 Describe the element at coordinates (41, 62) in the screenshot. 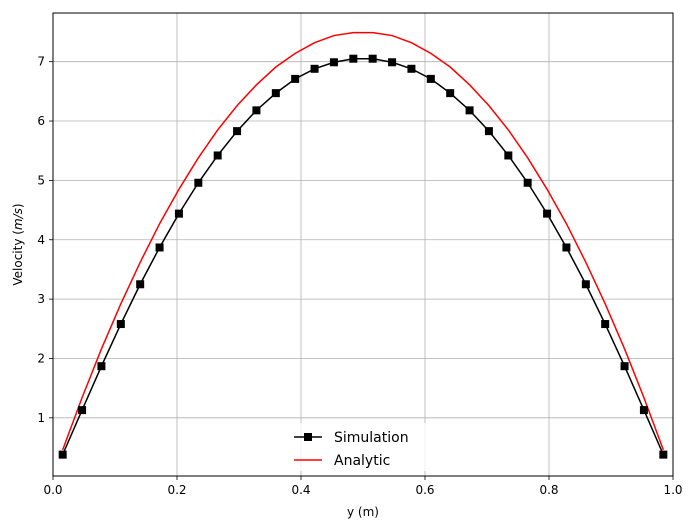

I see `y-tick-label: 7` at that location.